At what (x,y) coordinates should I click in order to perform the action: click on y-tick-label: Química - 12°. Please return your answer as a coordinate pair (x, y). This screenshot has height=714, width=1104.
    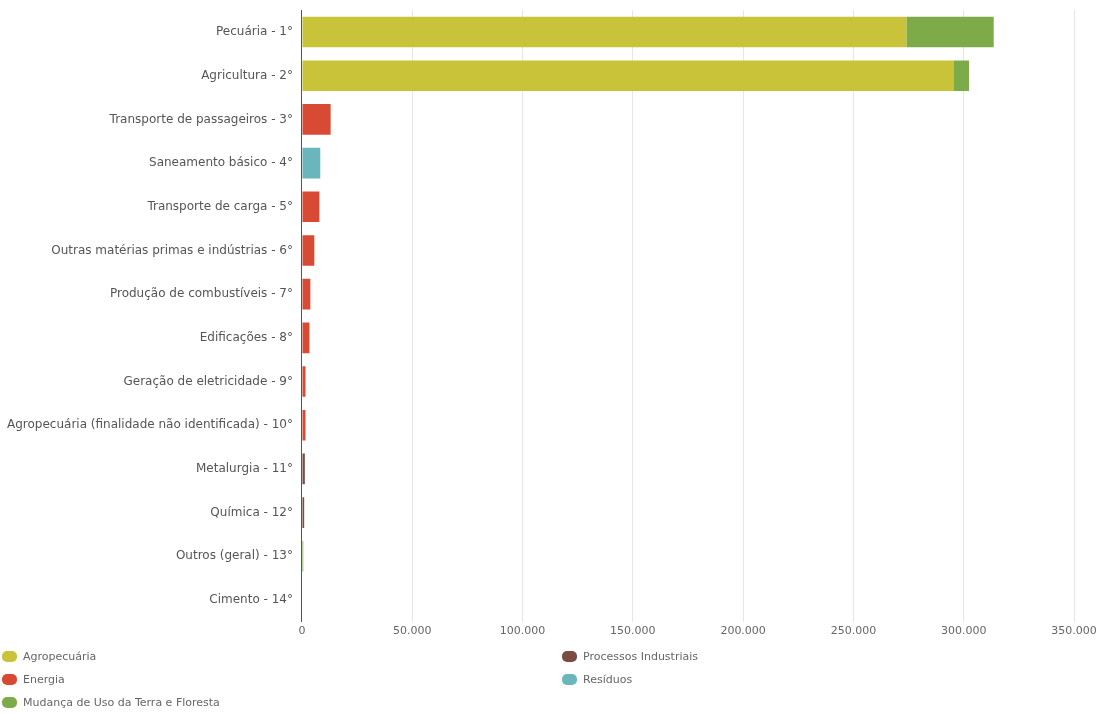
    Looking at the image, I should click on (251, 511).